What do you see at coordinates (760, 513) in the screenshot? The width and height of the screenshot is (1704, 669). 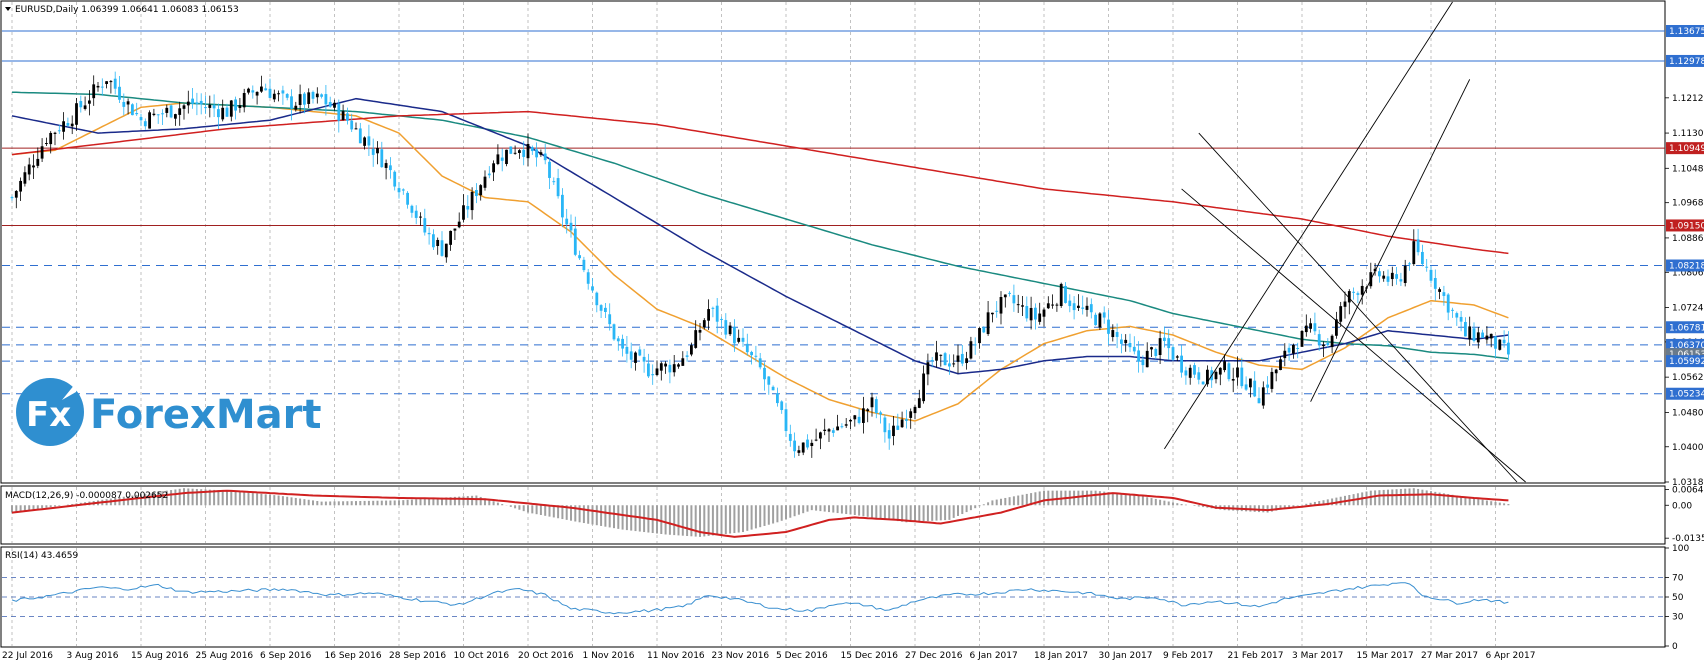 I see `macd-signal-line` at bounding box center [760, 513].